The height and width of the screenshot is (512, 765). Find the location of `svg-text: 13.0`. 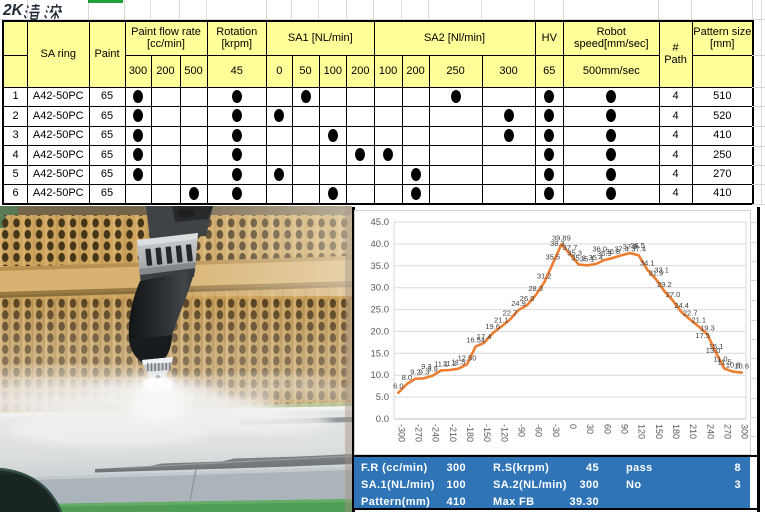

svg-text: 13.0 is located at coordinates (713, 350).